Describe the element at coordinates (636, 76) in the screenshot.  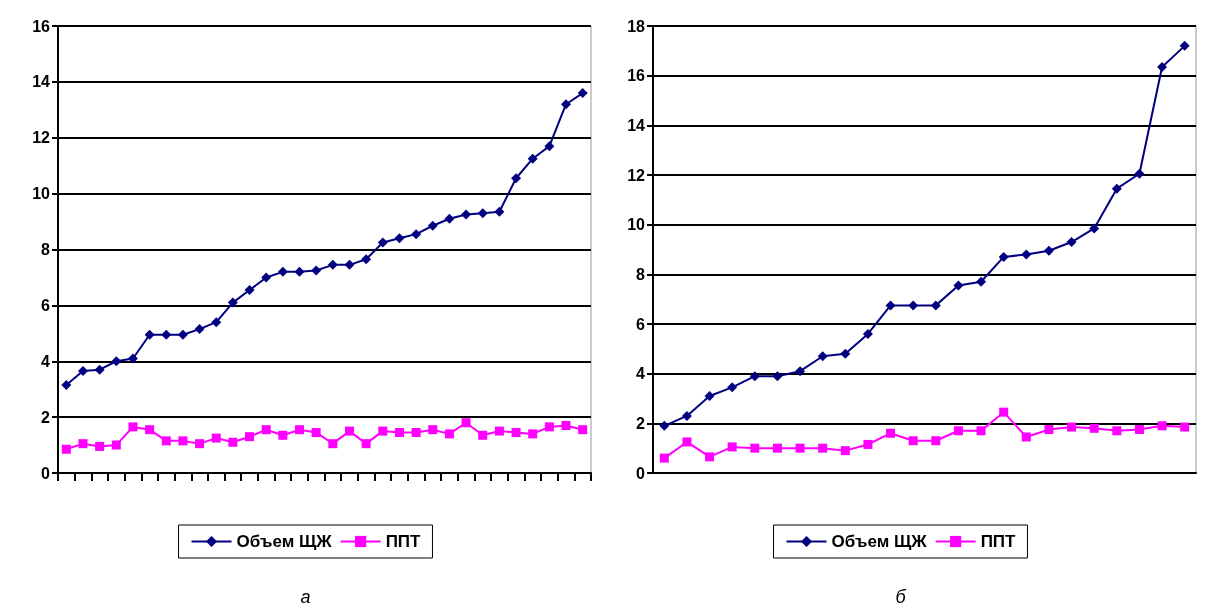
I see `y-tick-label: 16` at that location.